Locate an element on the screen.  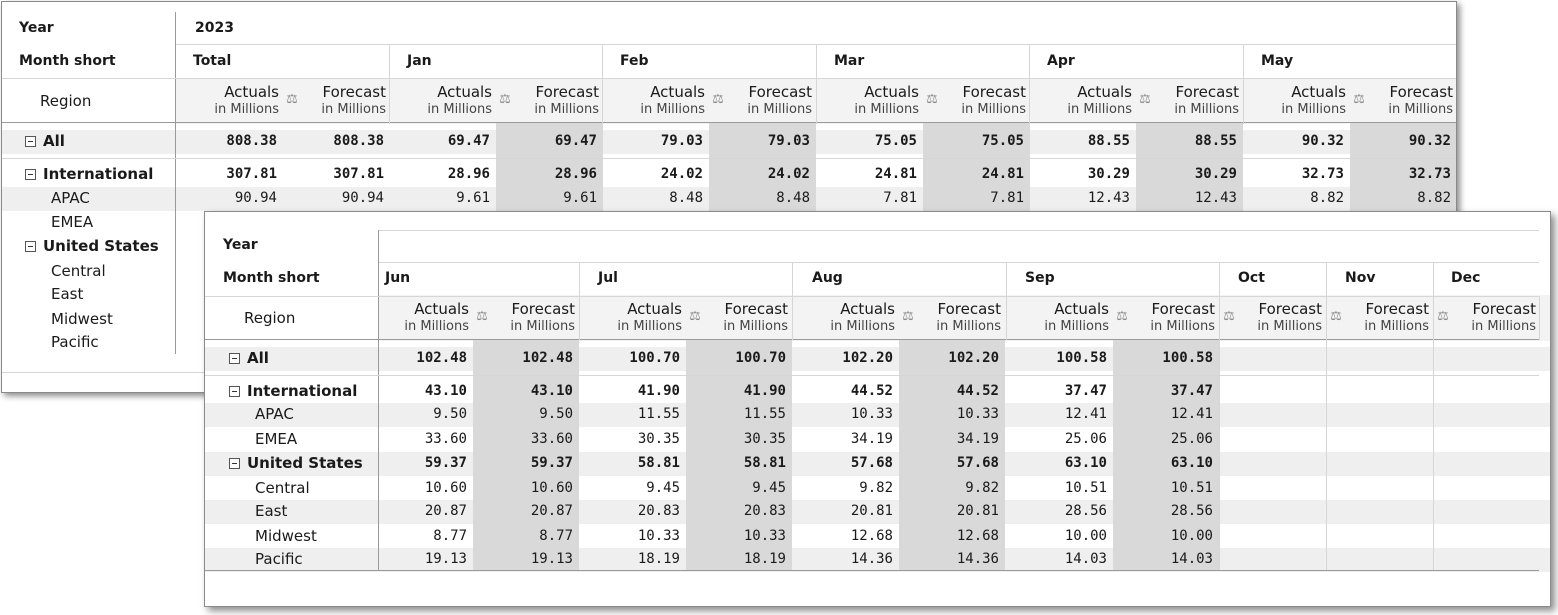
month-header: May is located at coordinates (1277, 61).